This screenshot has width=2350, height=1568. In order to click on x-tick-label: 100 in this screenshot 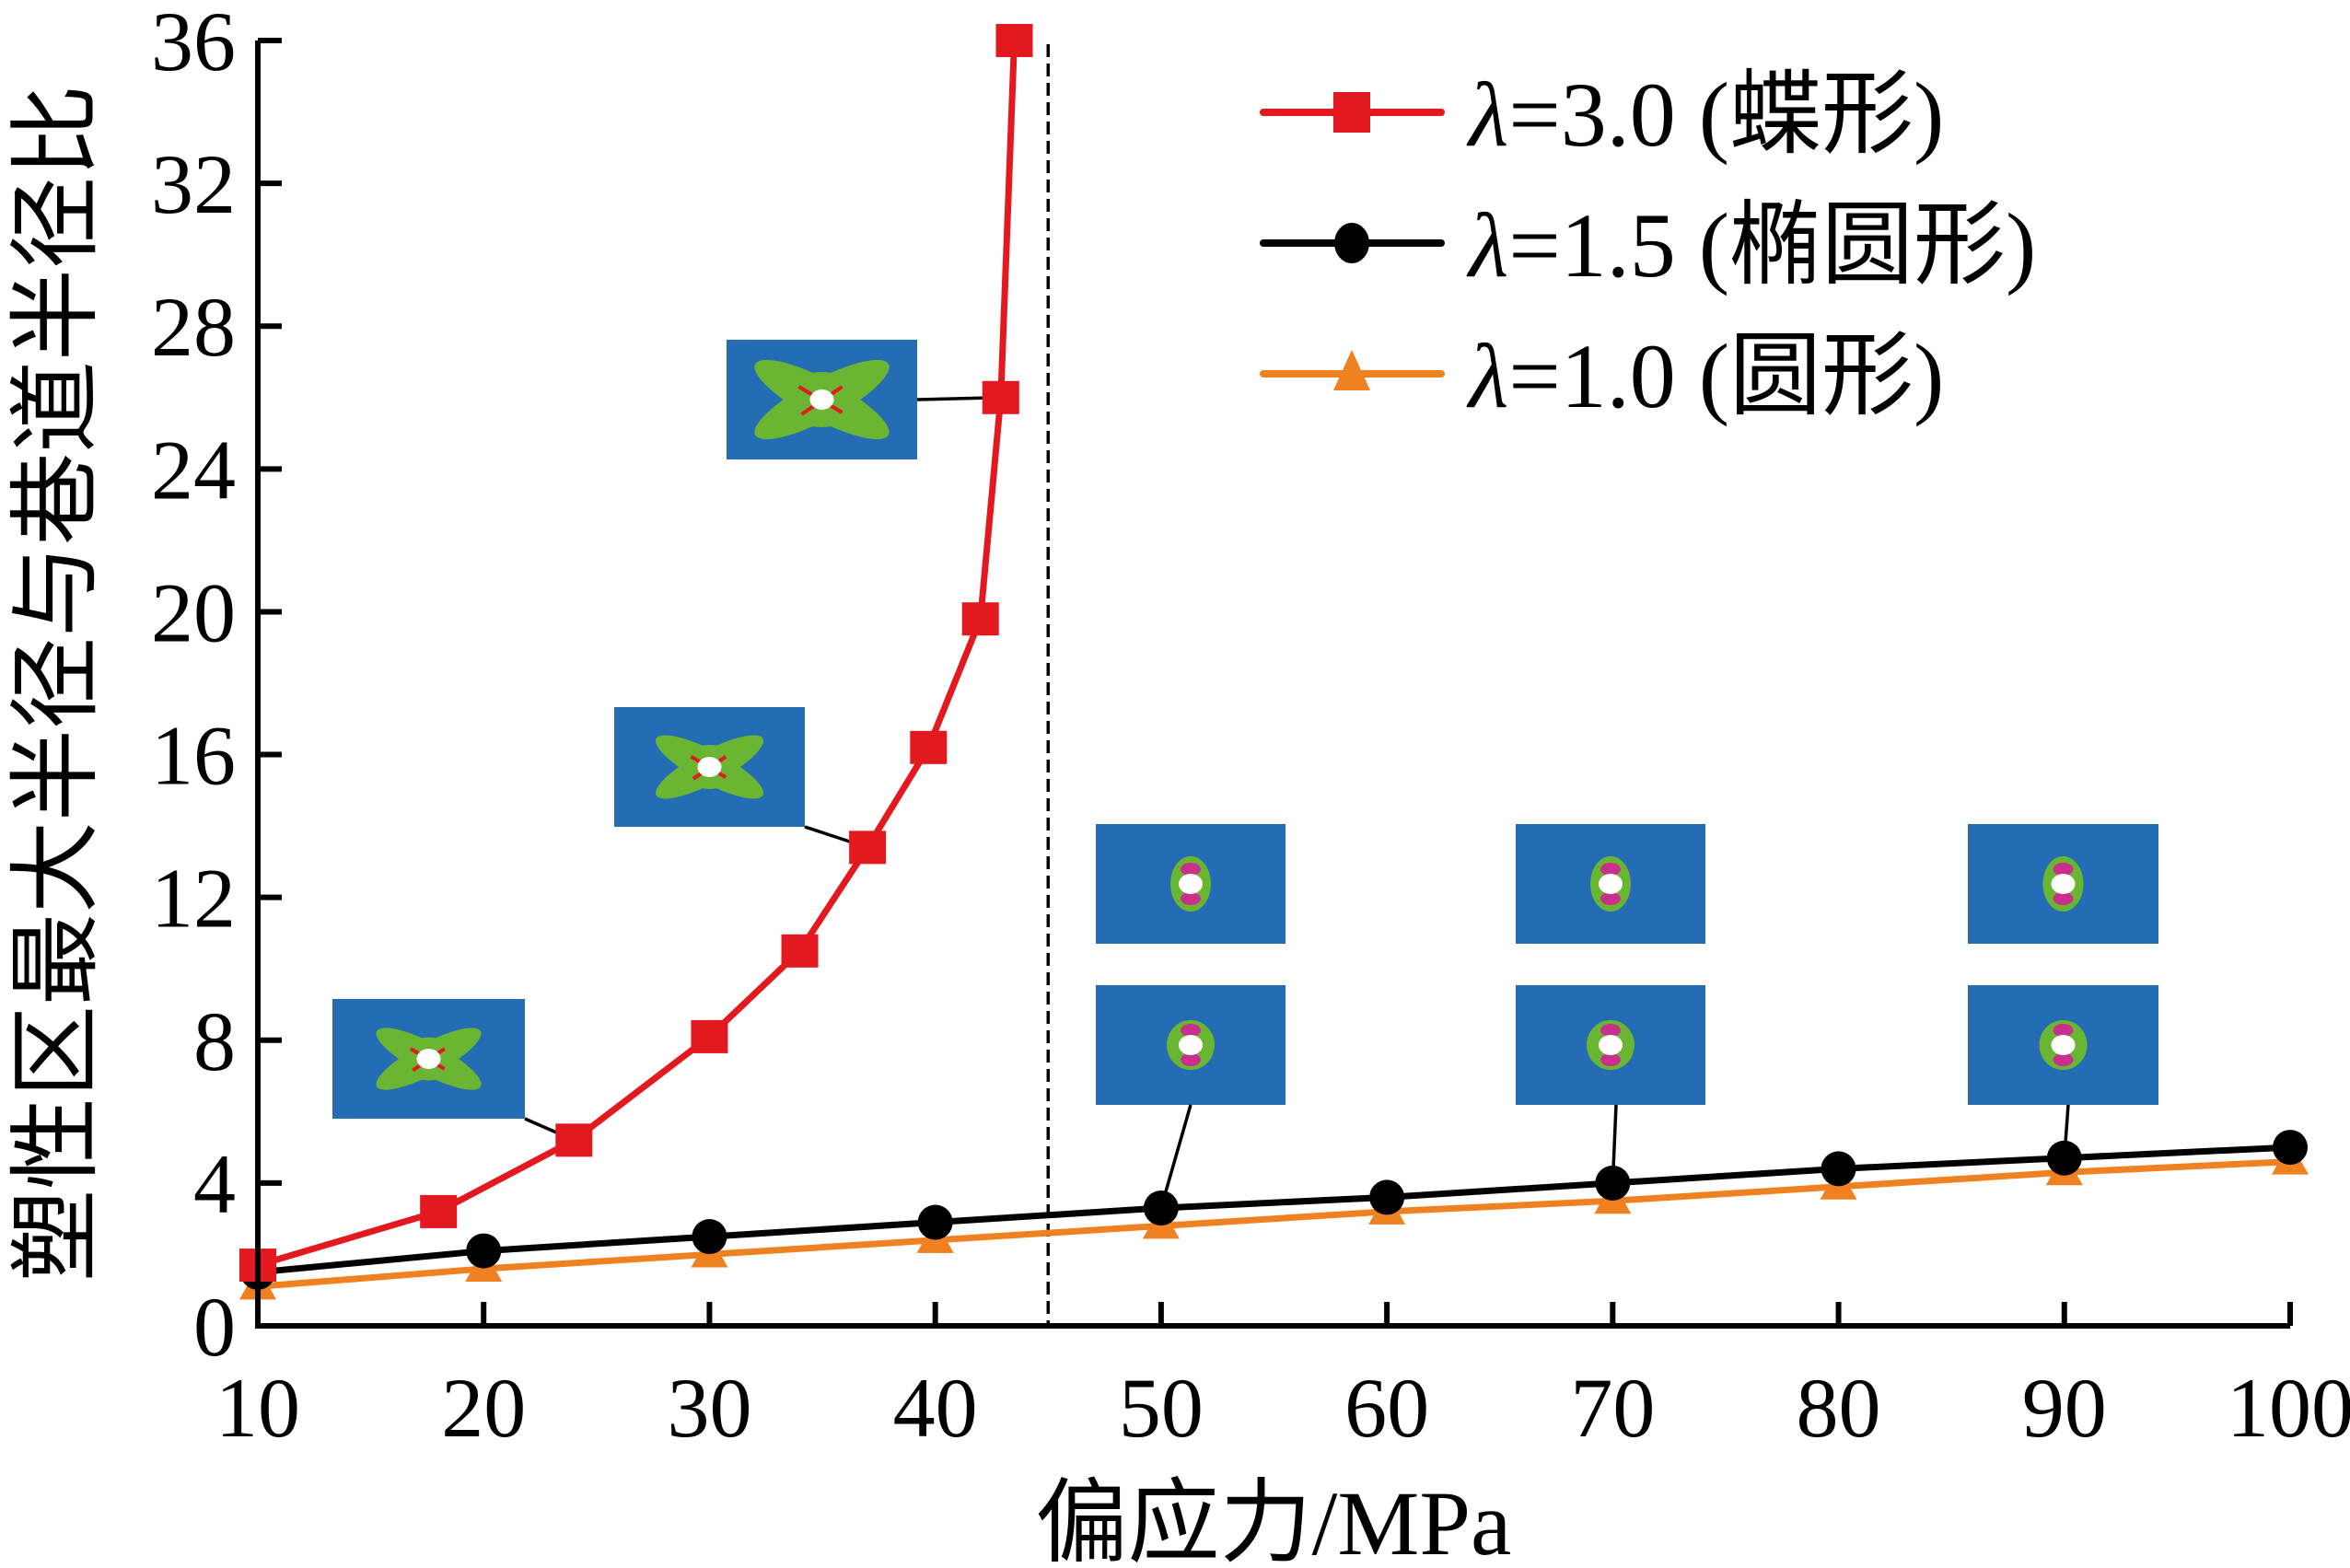, I will do `click(2288, 1408)`.